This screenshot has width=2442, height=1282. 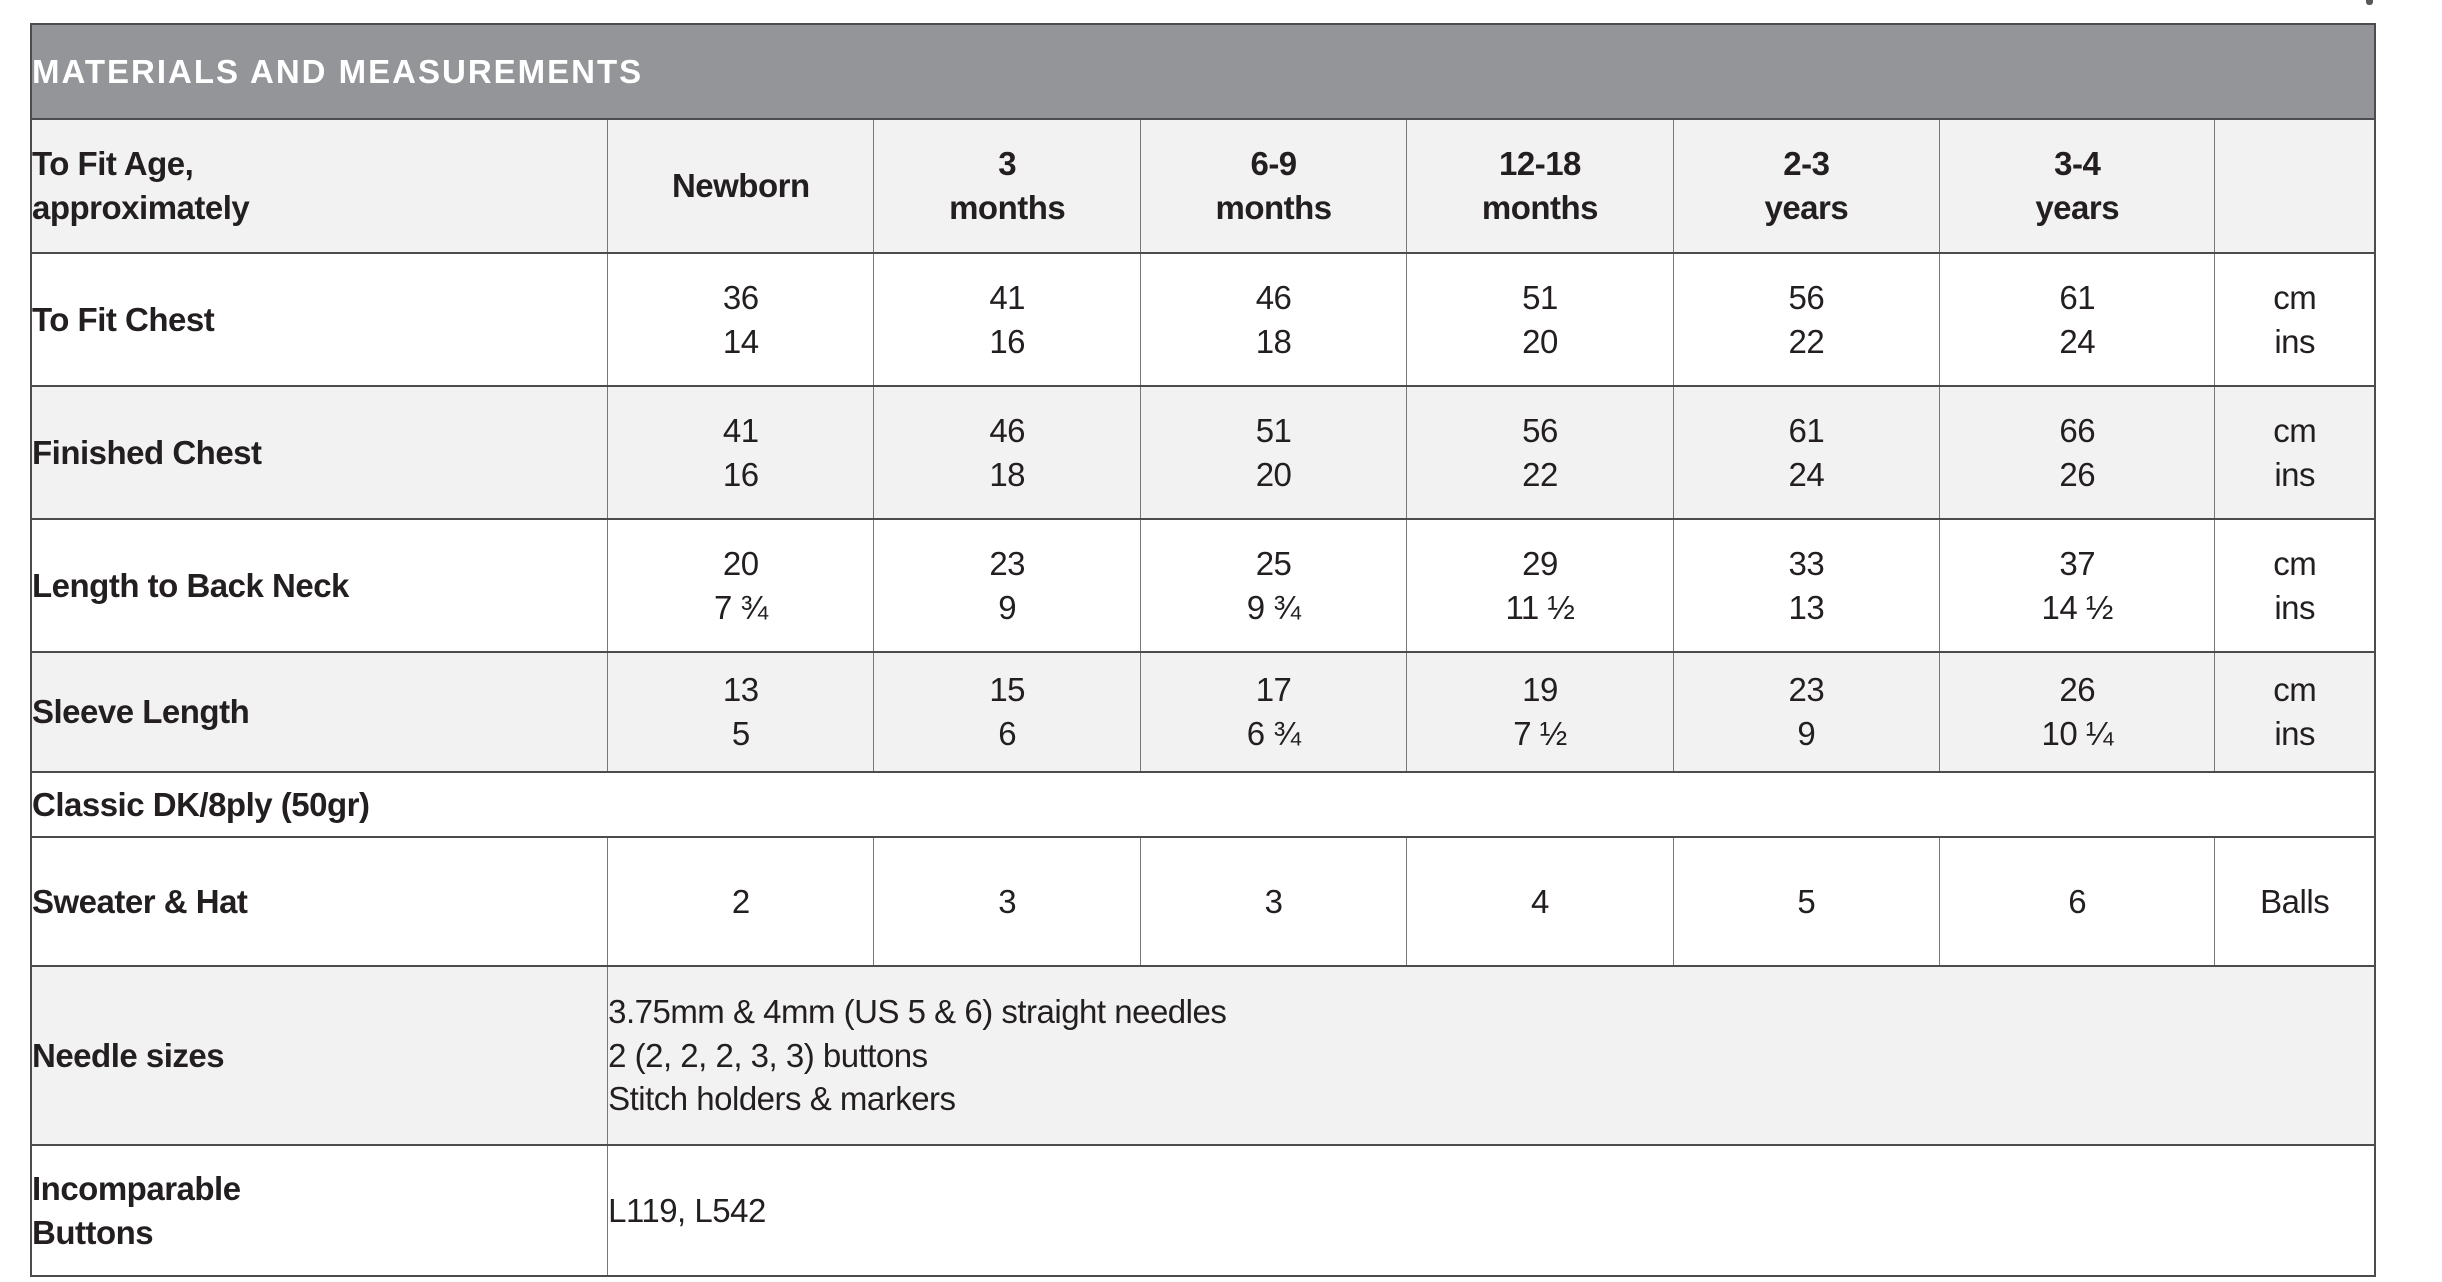 What do you see at coordinates (741, 186) in the screenshot?
I see `col-header-newborn: Newborn` at bounding box center [741, 186].